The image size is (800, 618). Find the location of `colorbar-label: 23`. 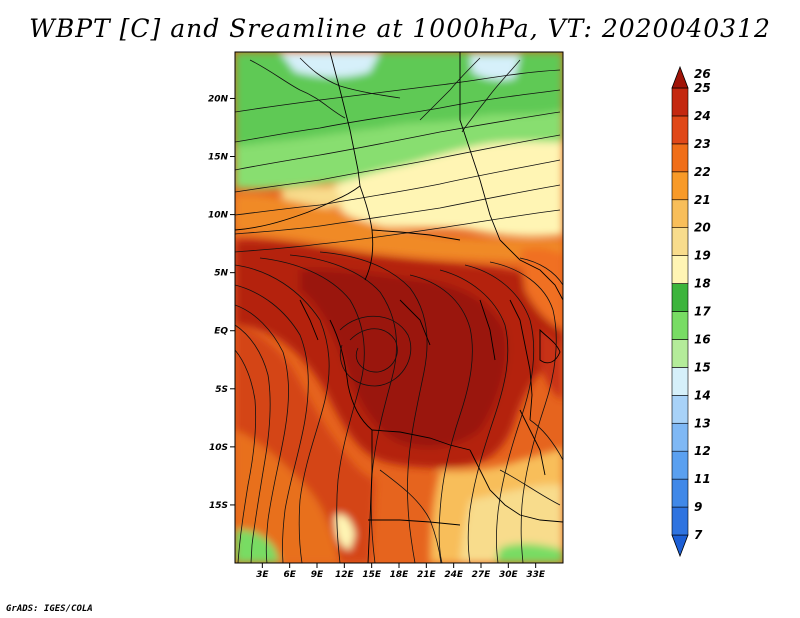

colorbar-label: 23 is located at coordinates (702, 144).